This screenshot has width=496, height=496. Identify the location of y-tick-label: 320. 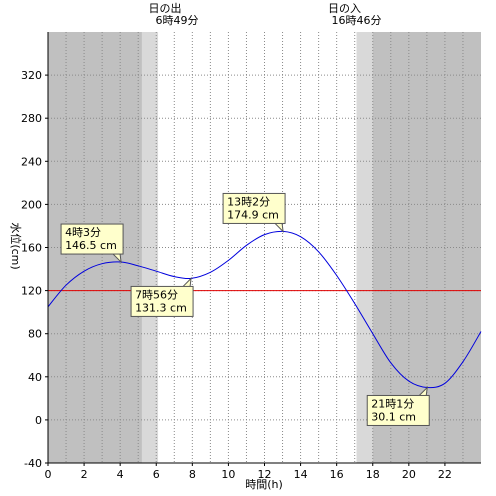
(31, 75).